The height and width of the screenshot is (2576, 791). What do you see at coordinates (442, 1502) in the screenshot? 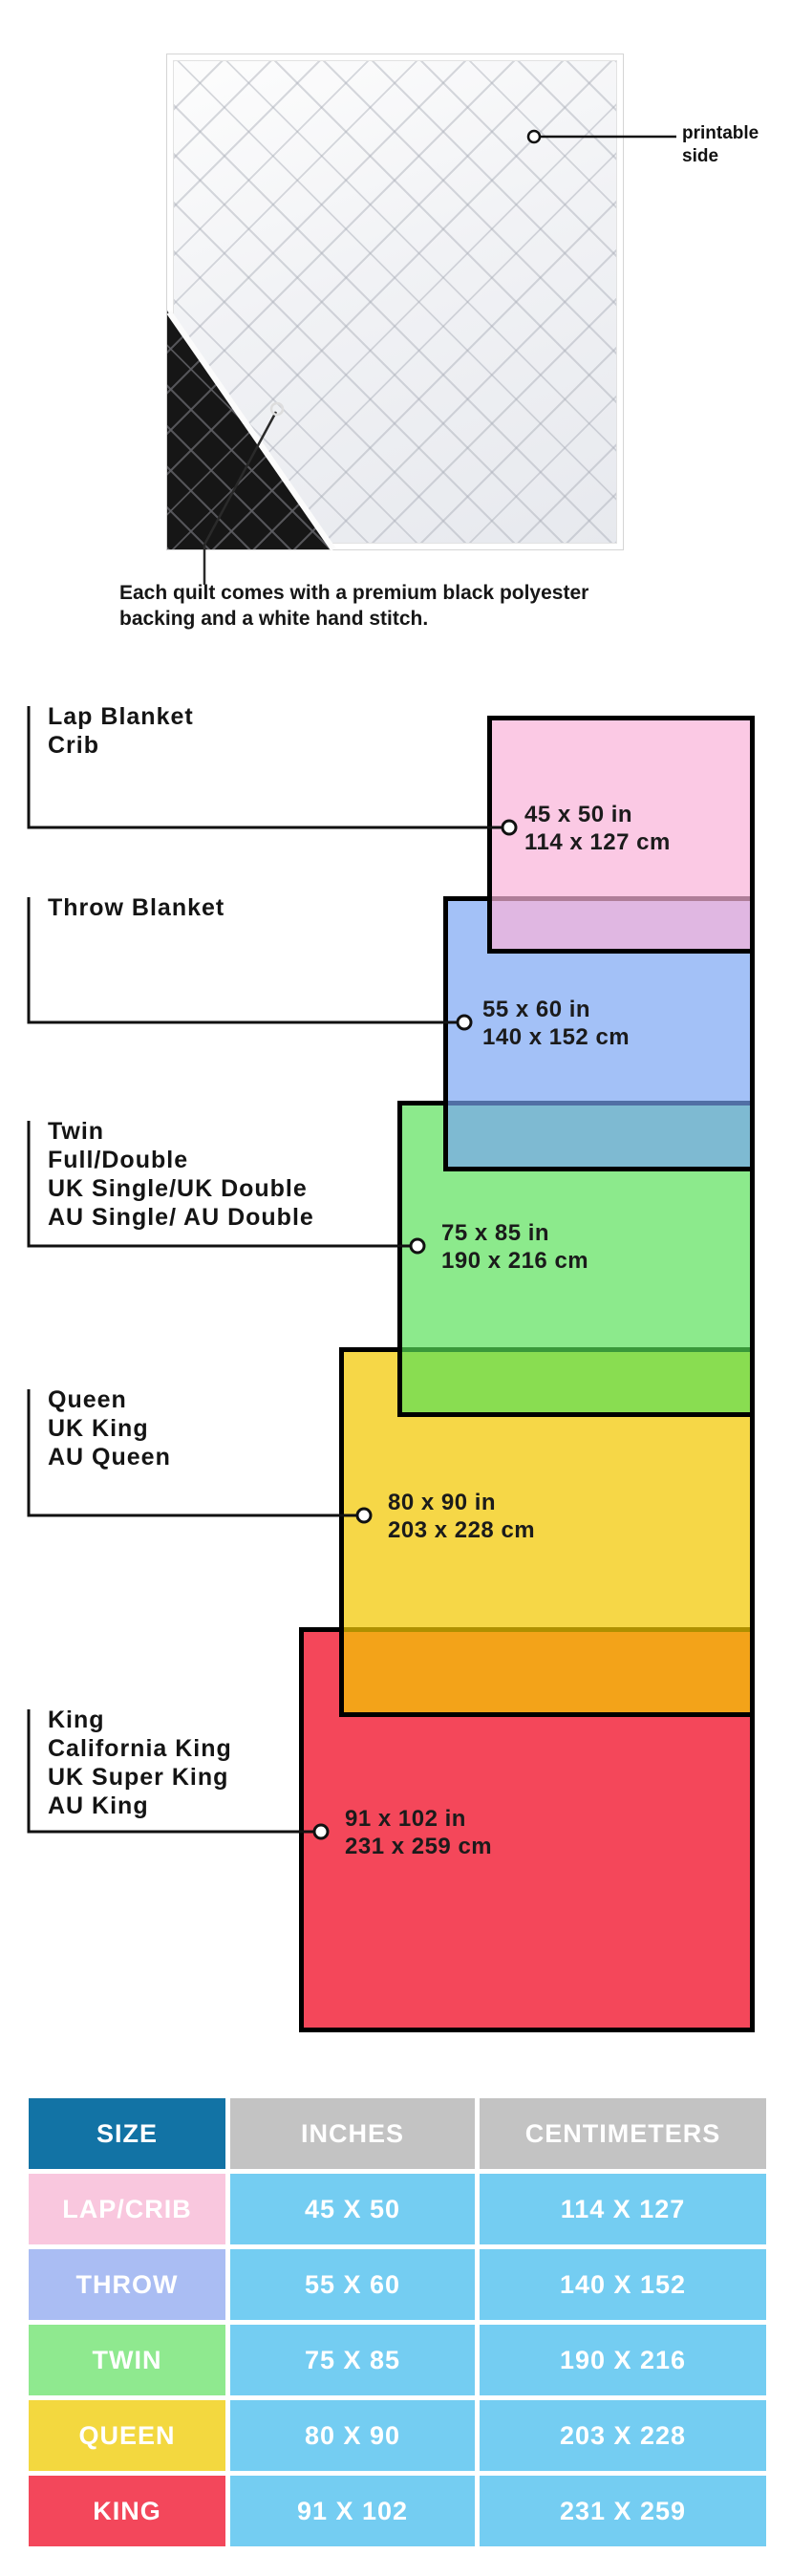
I see `queen-dimensions-inches: 80 x 90 in` at bounding box center [442, 1502].